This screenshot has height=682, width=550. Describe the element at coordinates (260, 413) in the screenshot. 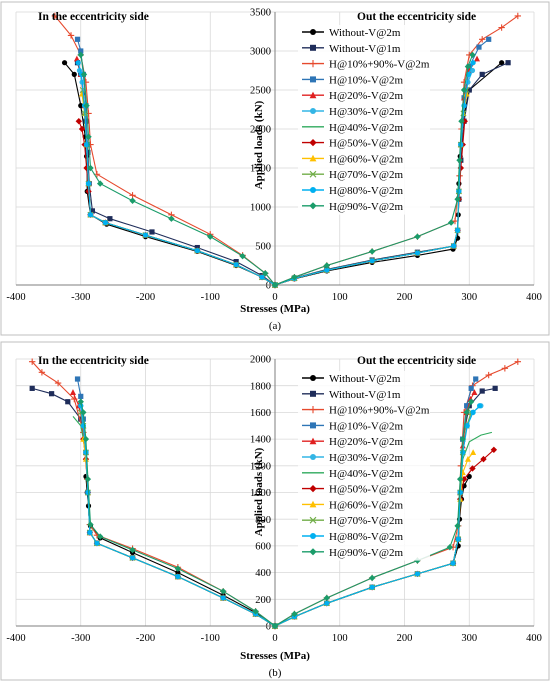

I see `y-tick-label: 1600` at that location.